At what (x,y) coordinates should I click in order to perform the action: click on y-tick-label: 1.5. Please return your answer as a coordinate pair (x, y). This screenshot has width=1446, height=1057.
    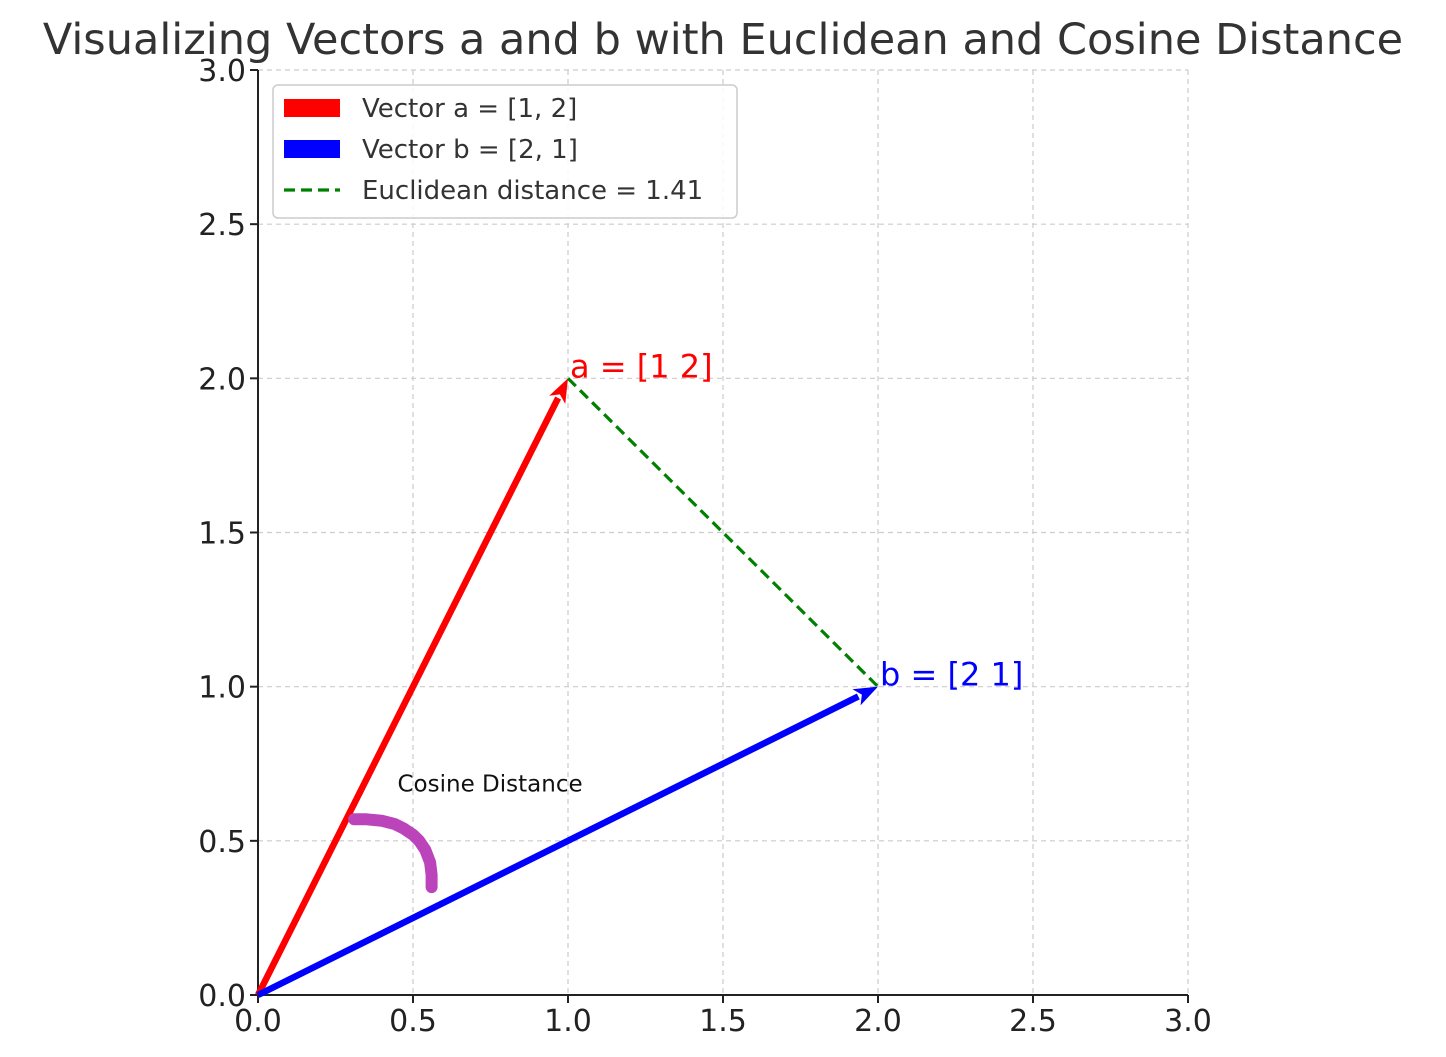
    Looking at the image, I should click on (222, 534).